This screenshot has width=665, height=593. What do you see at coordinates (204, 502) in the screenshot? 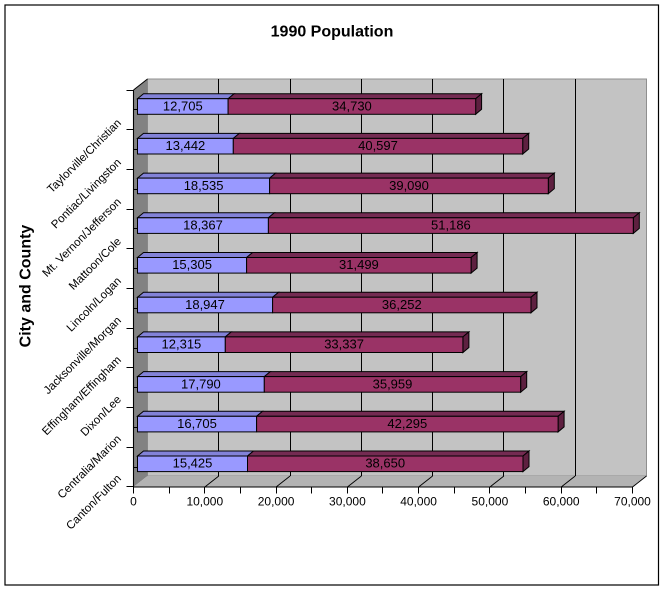
I see `svg-text: 10,000` at bounding box center [204, 502].